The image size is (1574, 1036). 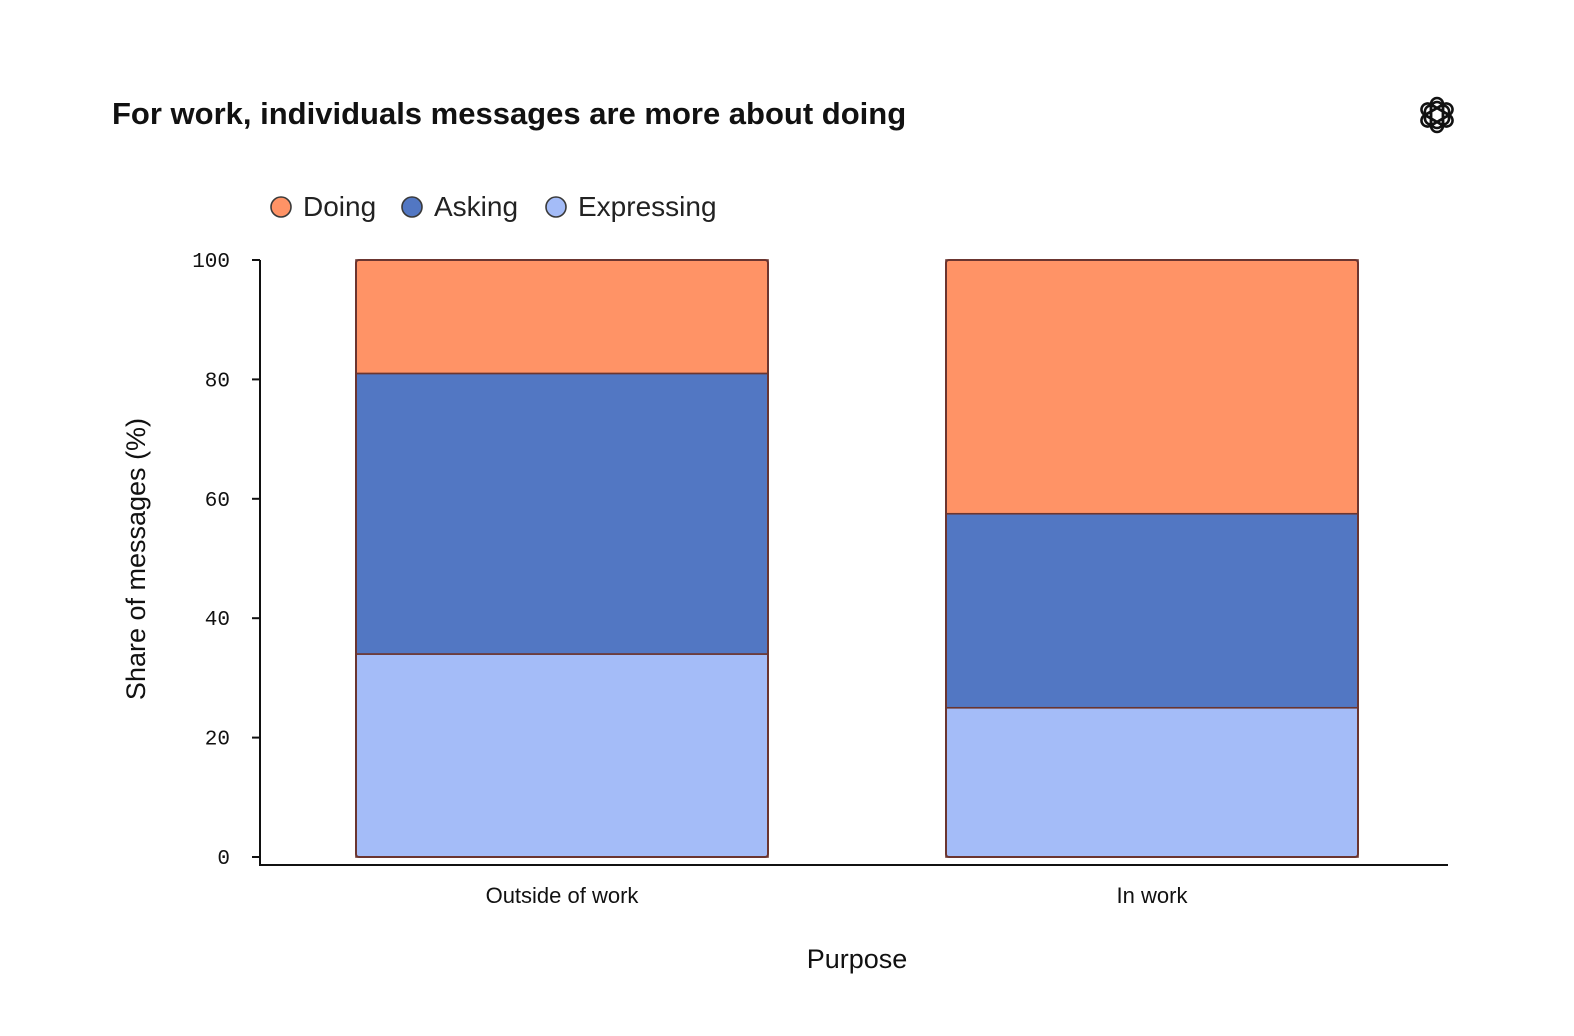 I want to click on y-tick-label-40: 40, so click(x=217, y=620).